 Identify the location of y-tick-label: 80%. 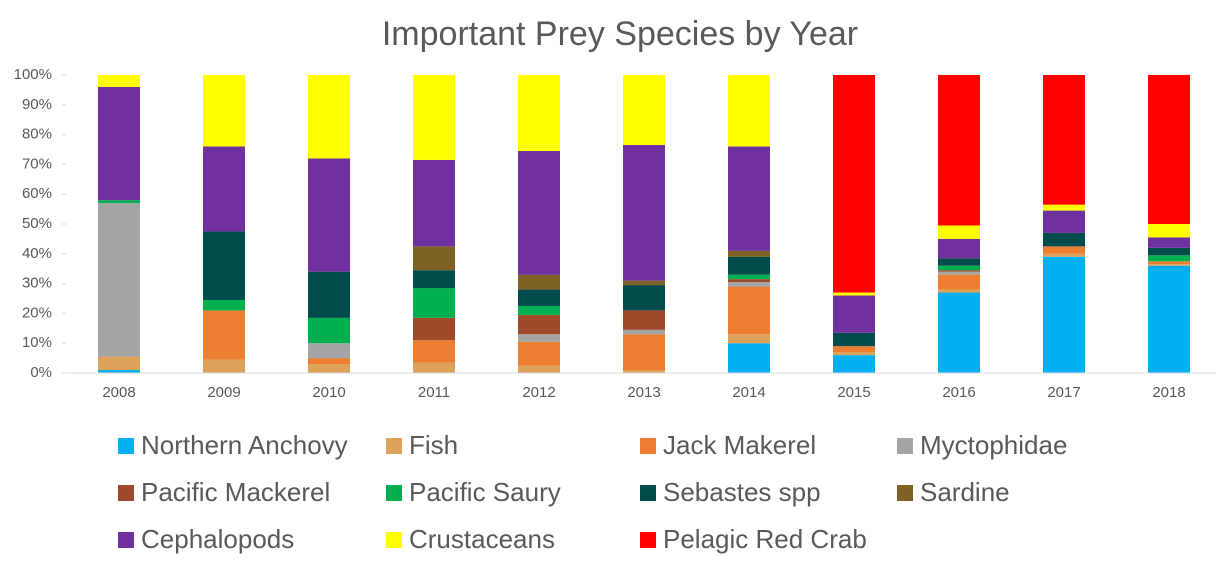
(37, 134).